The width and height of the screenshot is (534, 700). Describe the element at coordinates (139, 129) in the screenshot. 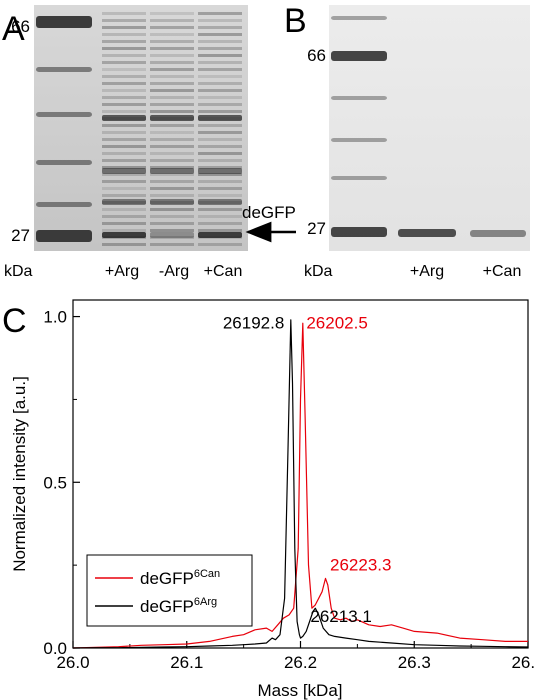

I see `gel-a-bands` at that location.